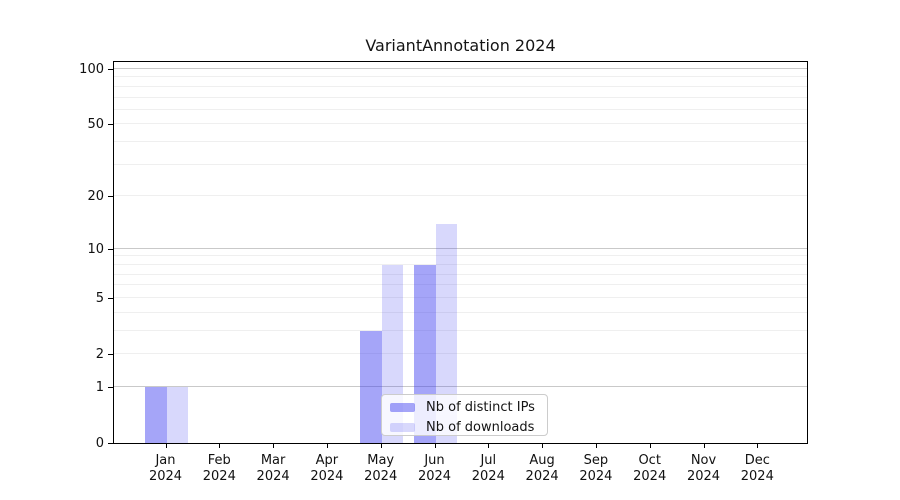  Describe the element at coordinates (460, 45) in the screenshot. I see `chart-title: VariantAnnotation 2024` at that location.